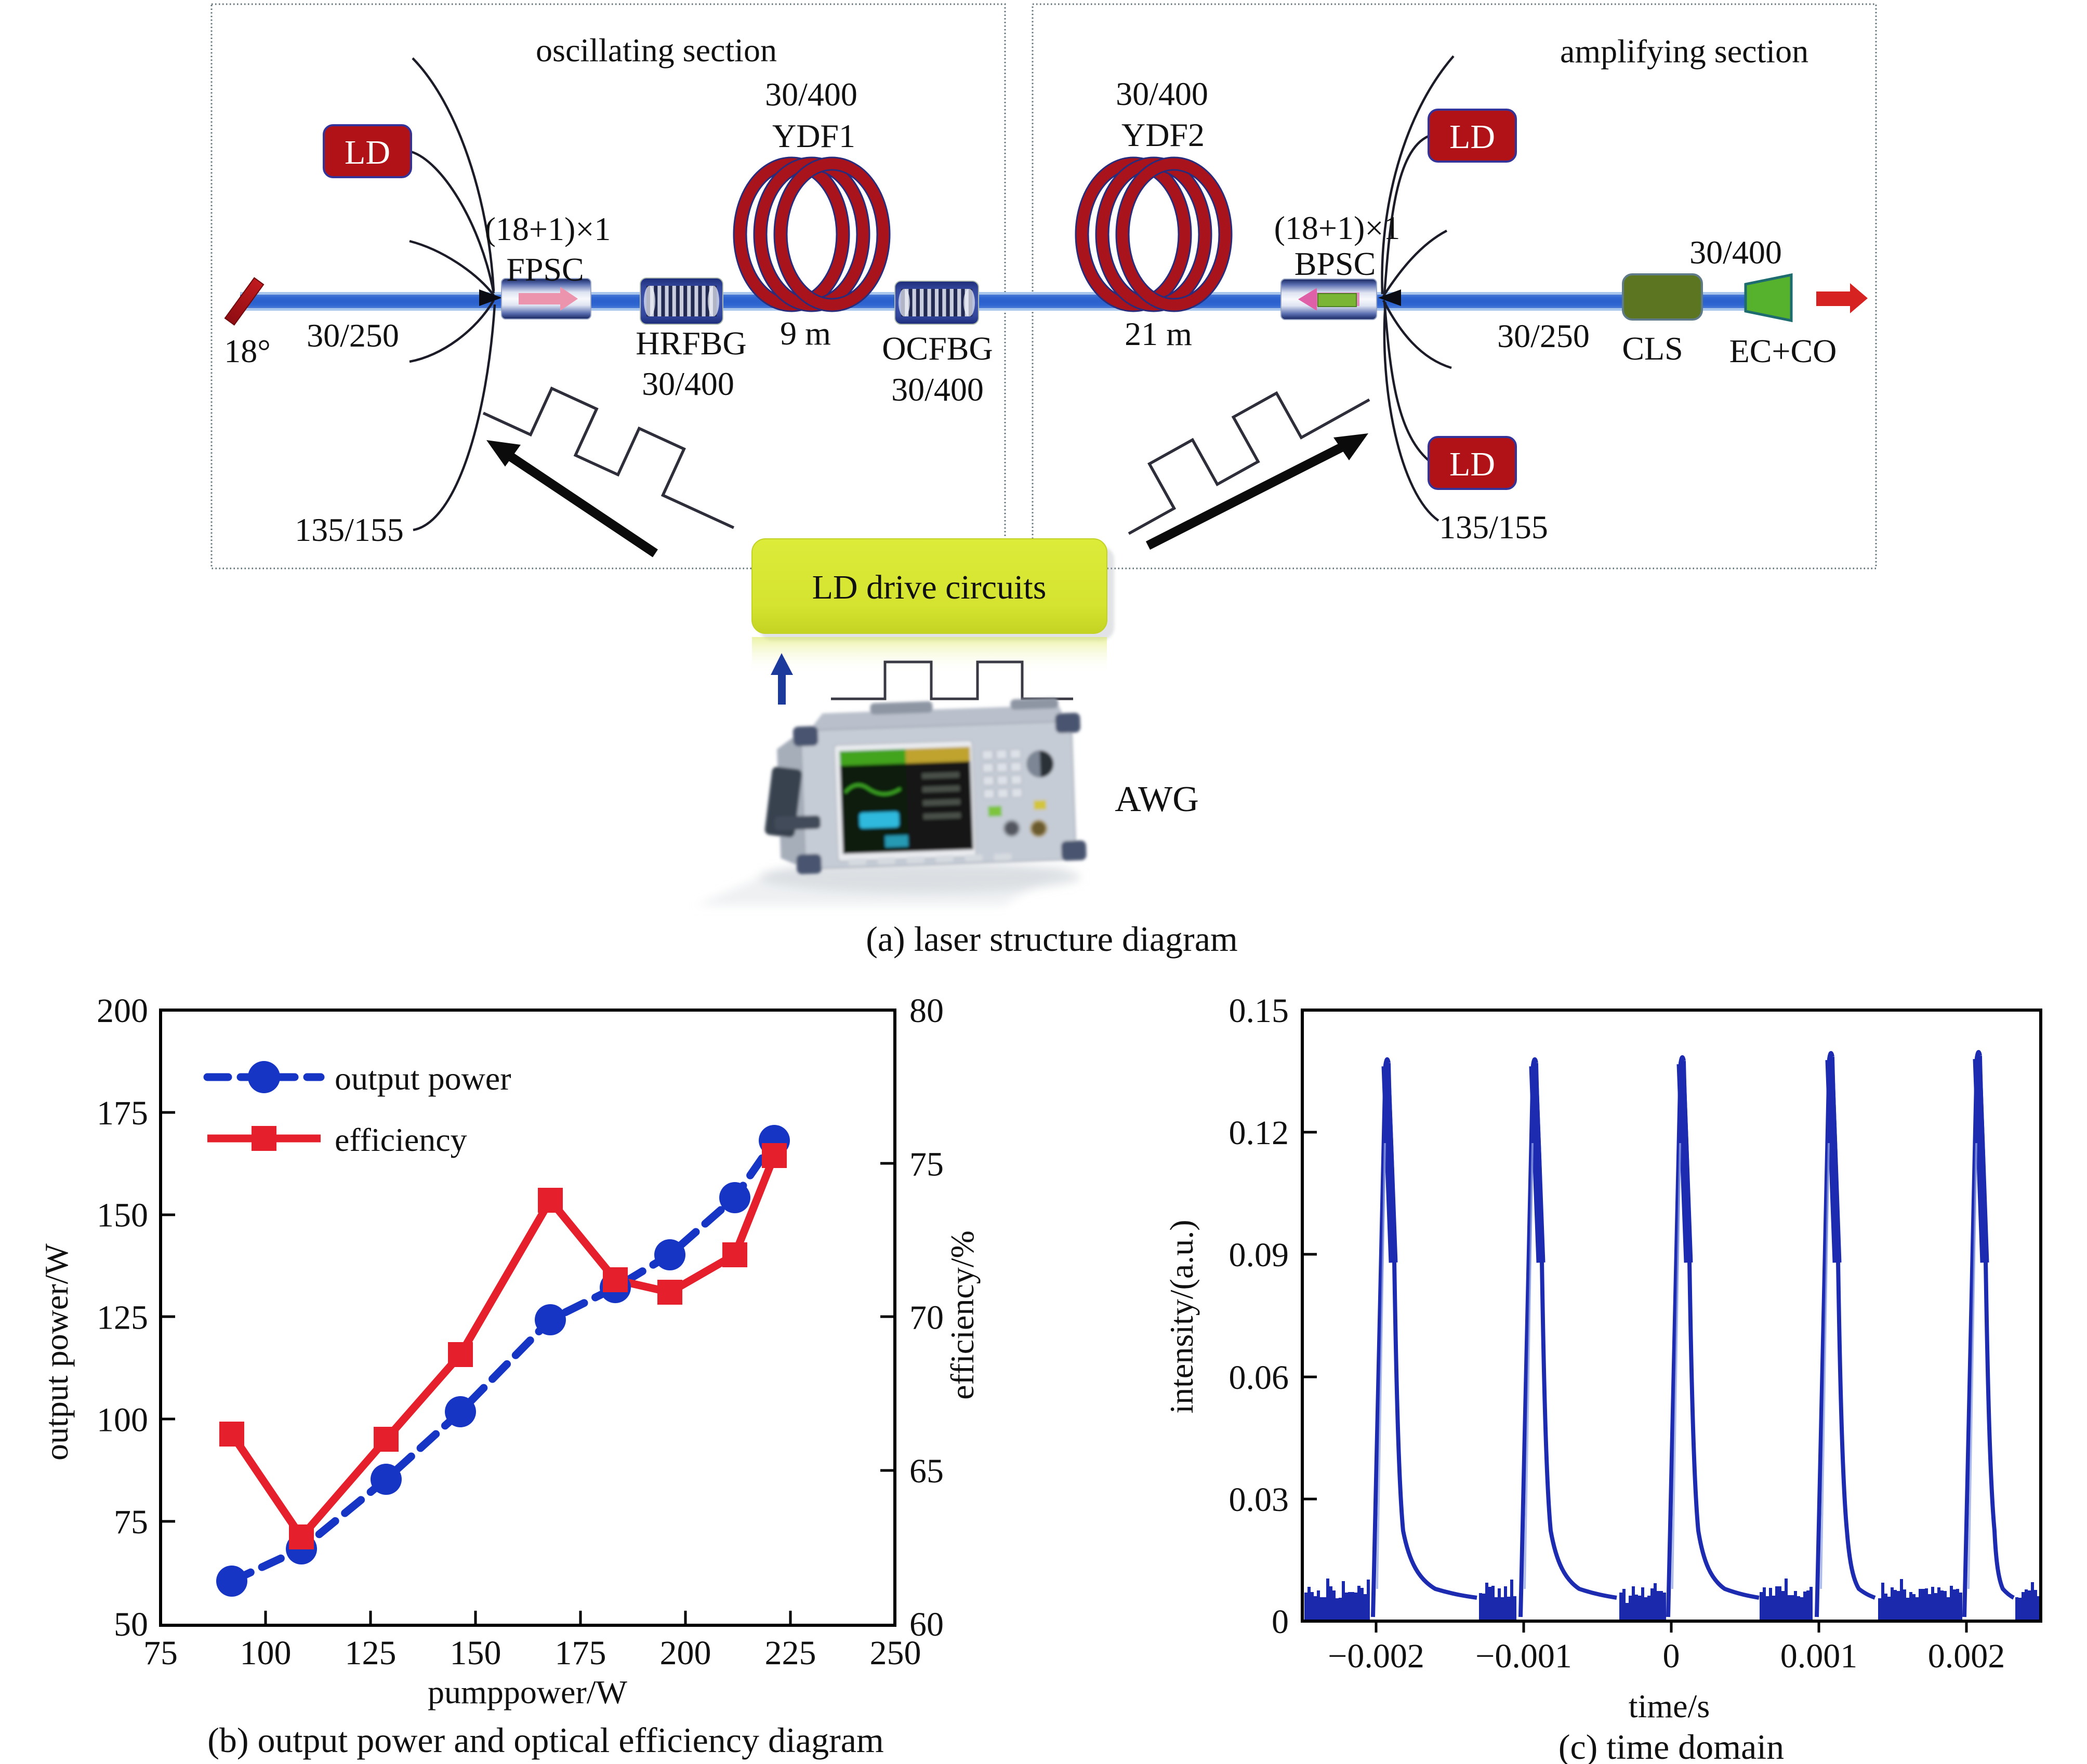 Image resolution: width=2087 pixels, height=1764 pixels. Describe the element at coordinates (938, 349) in the screenshot. I see `svg-text: OCFBG` at that location.